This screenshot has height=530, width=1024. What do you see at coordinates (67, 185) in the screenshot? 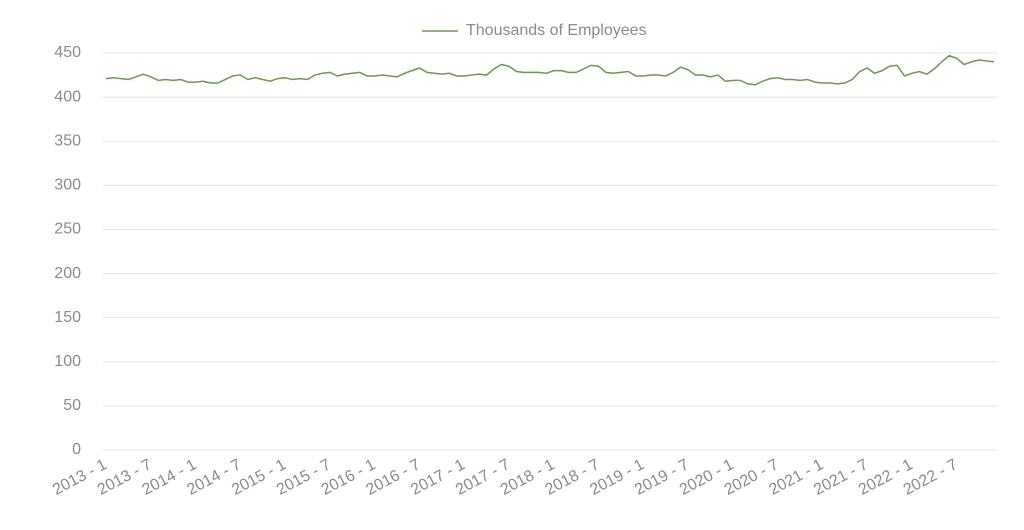
I see `y-tick-label: 300` at bounding box center [67, 185].